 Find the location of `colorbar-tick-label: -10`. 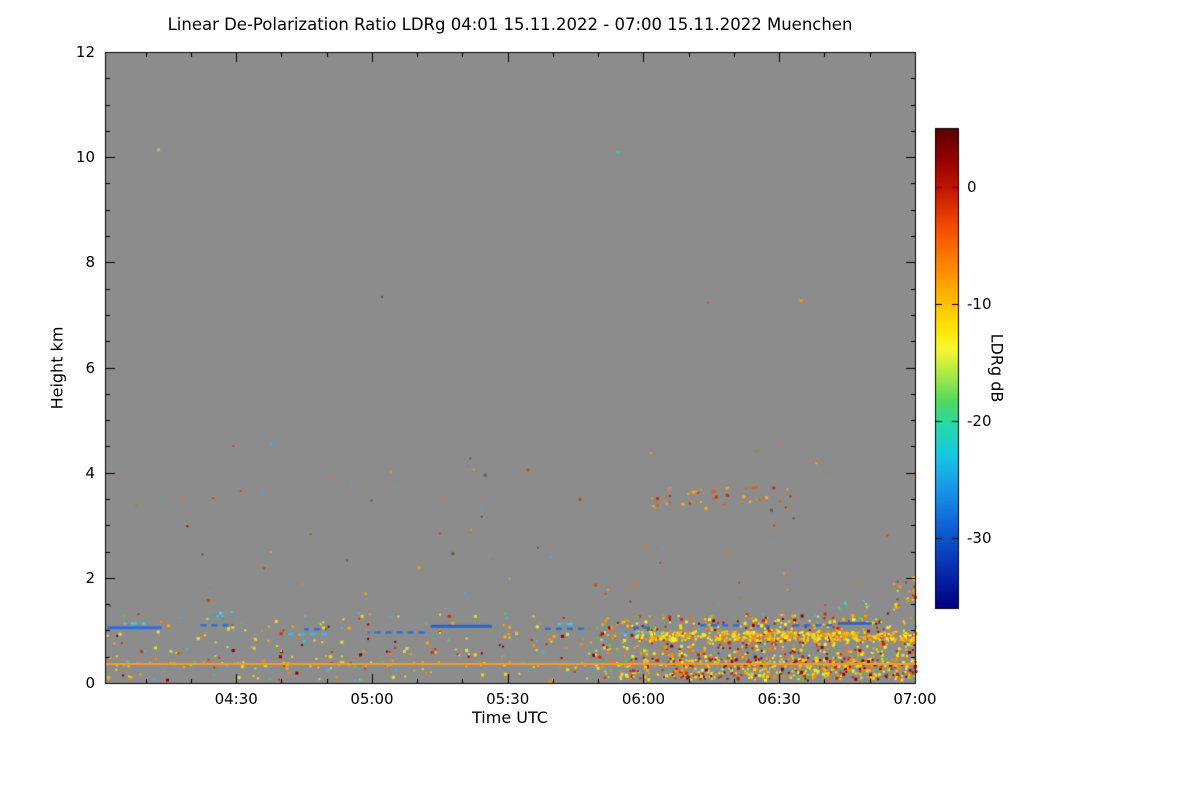

colorbar-tick-label: -10 is located at coordinates (979, 303).